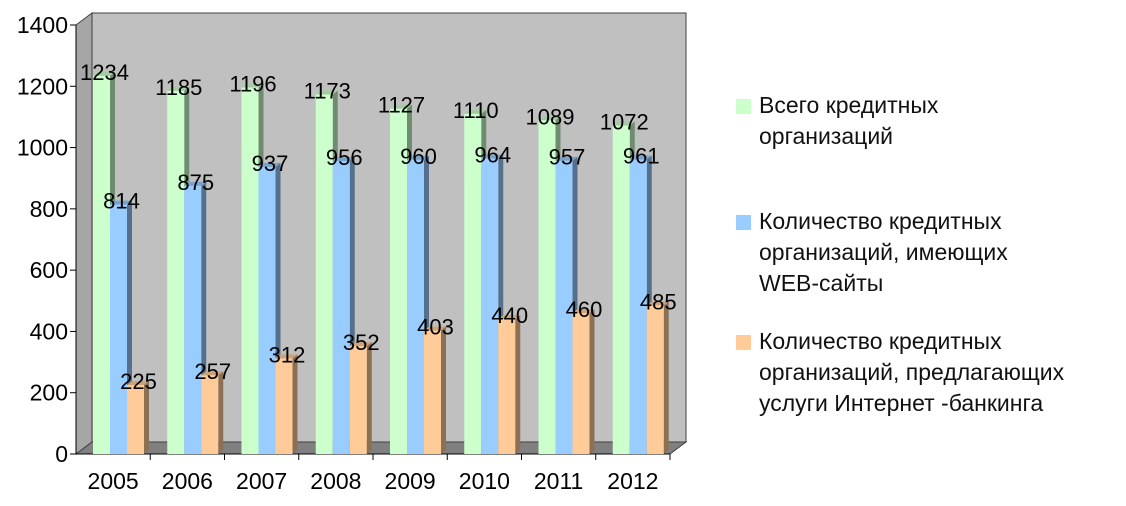  I want to click on data-label: 257, so click(212, 371).